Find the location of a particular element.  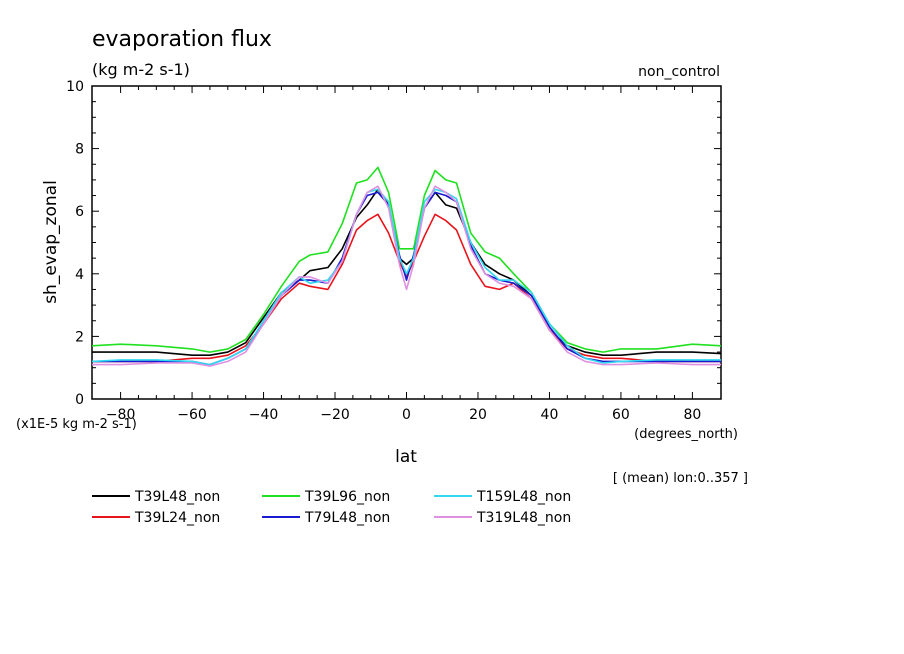

x-tick-label: −40 is located at coordinates (264, 415).